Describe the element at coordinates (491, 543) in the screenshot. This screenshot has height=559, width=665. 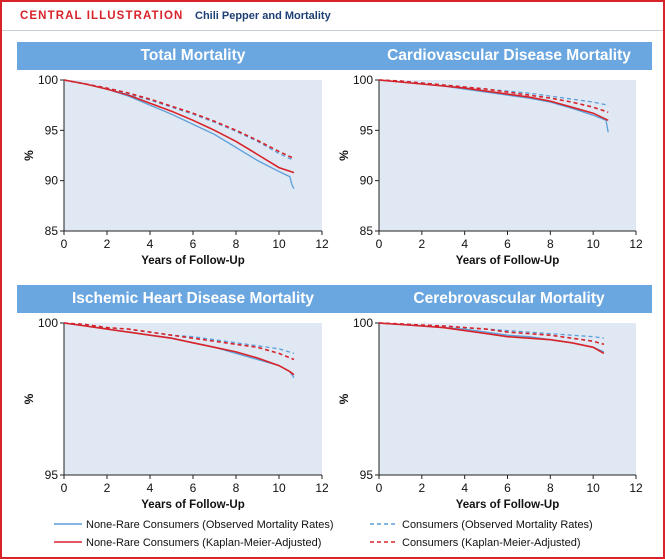
I see `legend-label: Consumers (Kaplan-Meier-Adjusted)` at that location.